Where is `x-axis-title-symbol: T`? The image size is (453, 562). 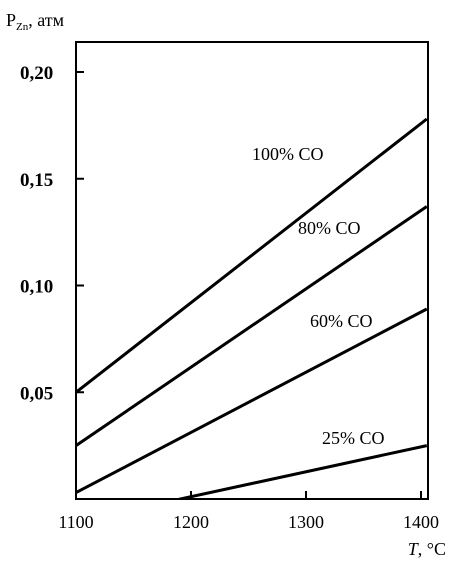
x-axis-title-symbol: T is located at coordinates (414, 549).